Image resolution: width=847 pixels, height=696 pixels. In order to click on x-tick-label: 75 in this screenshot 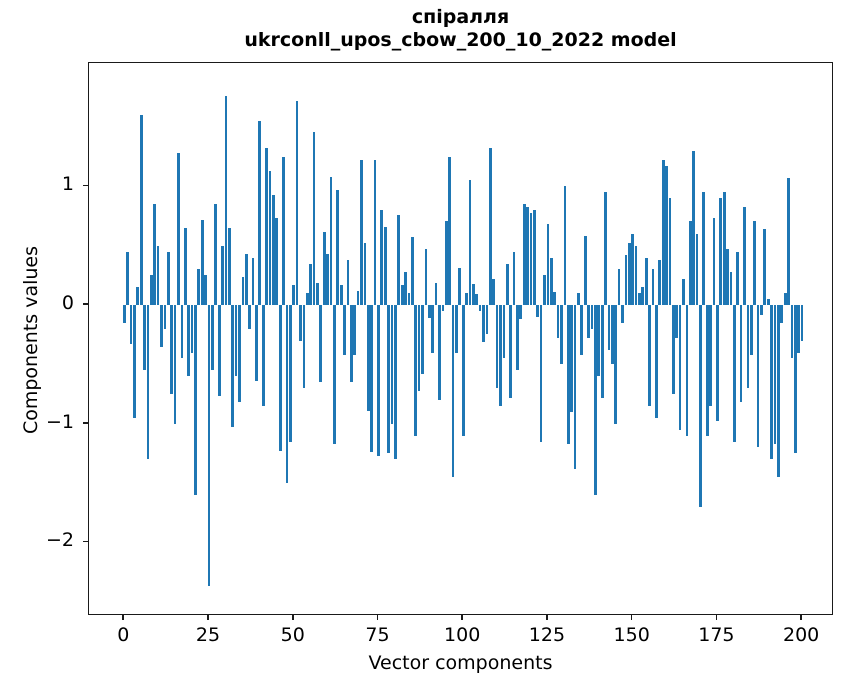, I will do `click(377, 635)`.